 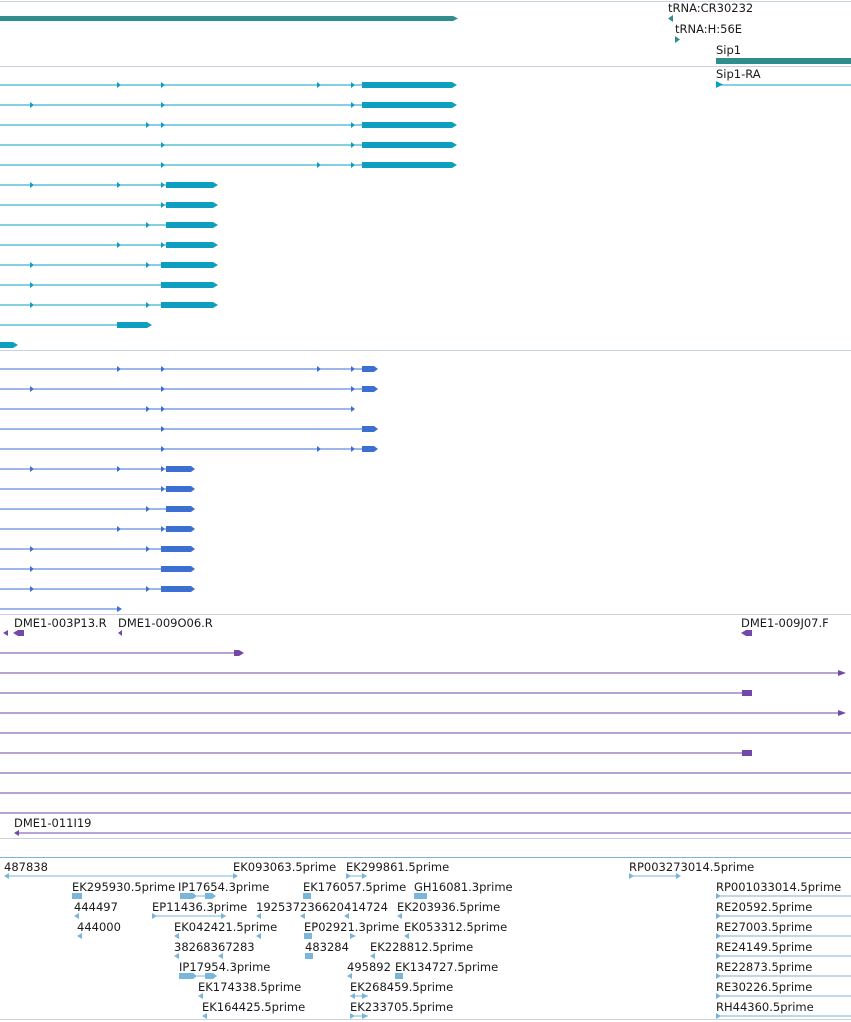 What do you see at coordinates (327, 947) in the screenshot?
I see `est-label: 483284` at bounding box center [327, 947].